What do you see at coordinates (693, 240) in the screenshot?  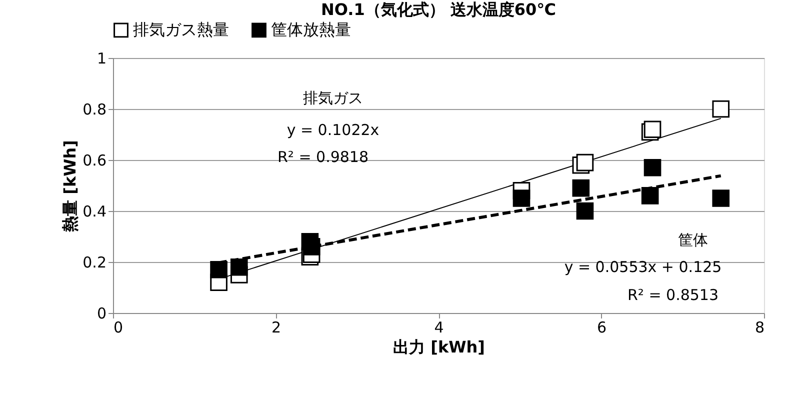 I see `annotation: 筐体` at bounding box center [693, 240].